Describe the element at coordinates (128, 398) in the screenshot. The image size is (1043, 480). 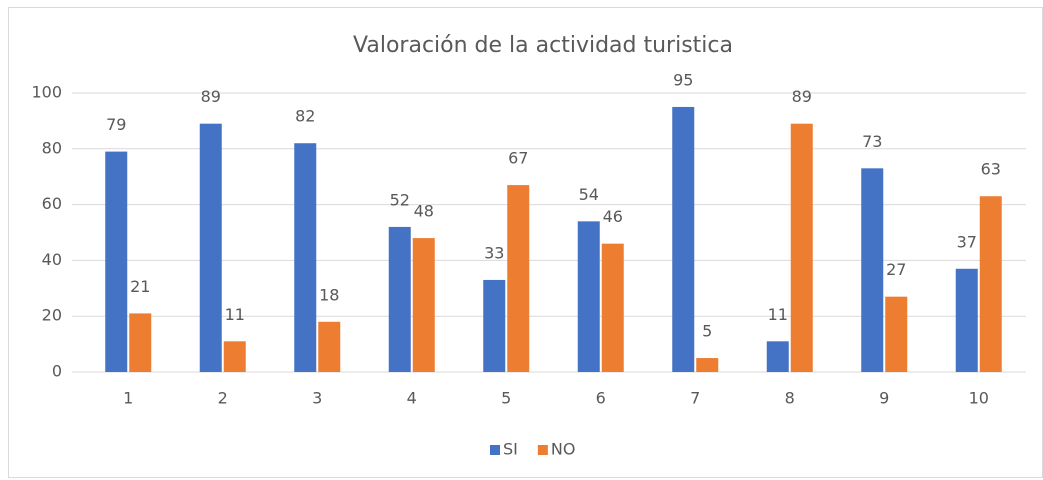
I see `x-tick-label: 1` at that location.